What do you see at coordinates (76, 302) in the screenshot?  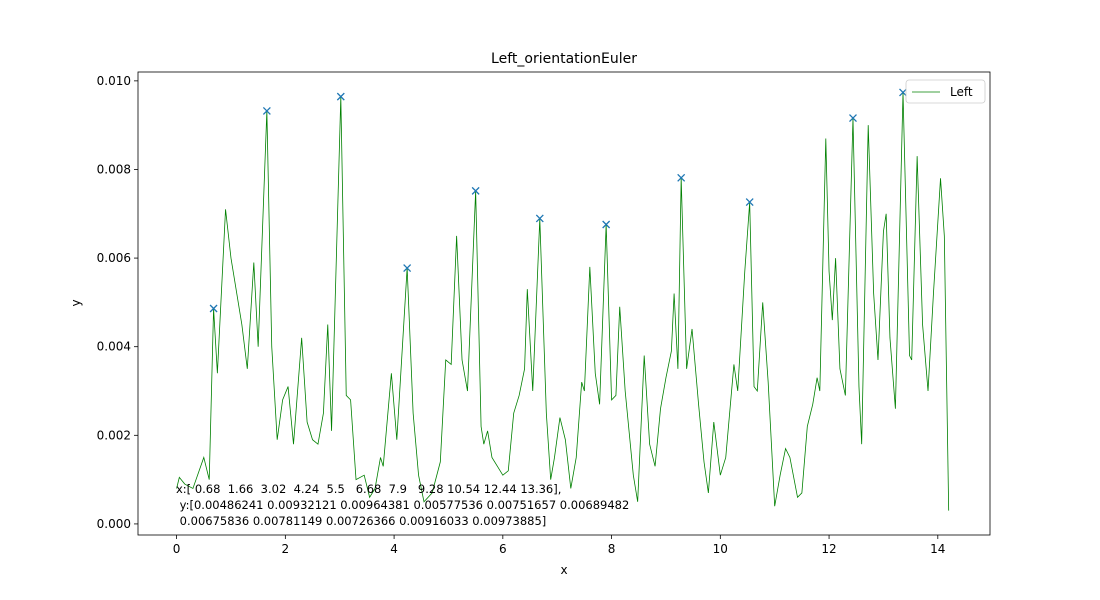 I see `y-axis-label: y` at bounding box center [76, 302].